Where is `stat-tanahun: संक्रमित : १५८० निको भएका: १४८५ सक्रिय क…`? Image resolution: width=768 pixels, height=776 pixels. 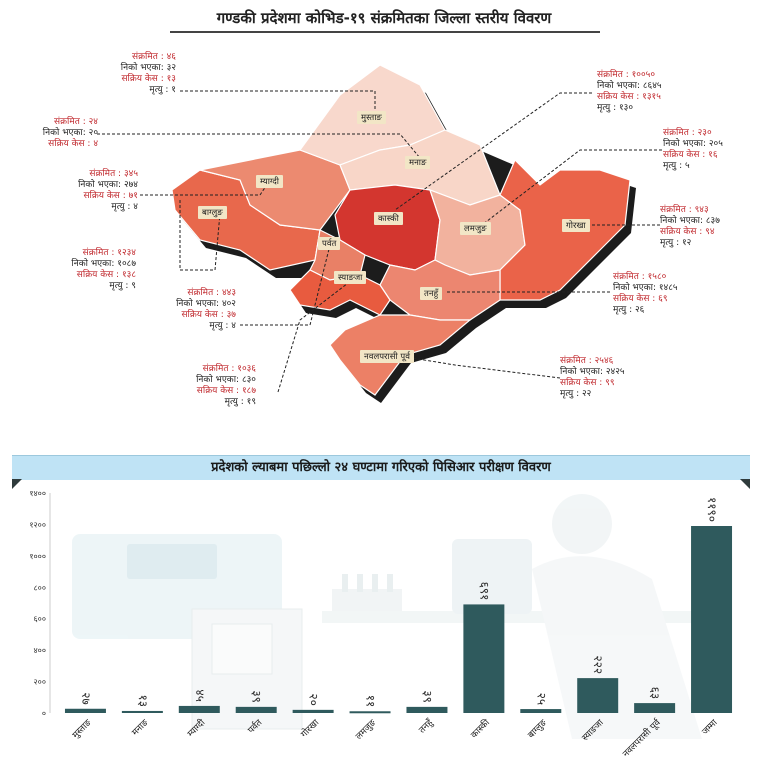
stat-tanahun: संक्रमित : १५८० निको भएका: १४८५ सक्रिय क… is located at coordinates (645, 294).